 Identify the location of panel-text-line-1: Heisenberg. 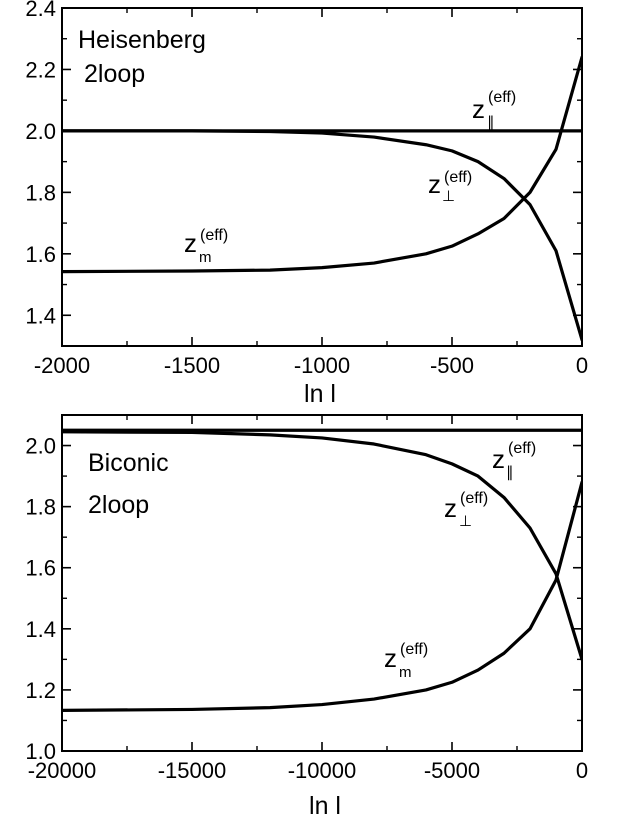
(142, 40).